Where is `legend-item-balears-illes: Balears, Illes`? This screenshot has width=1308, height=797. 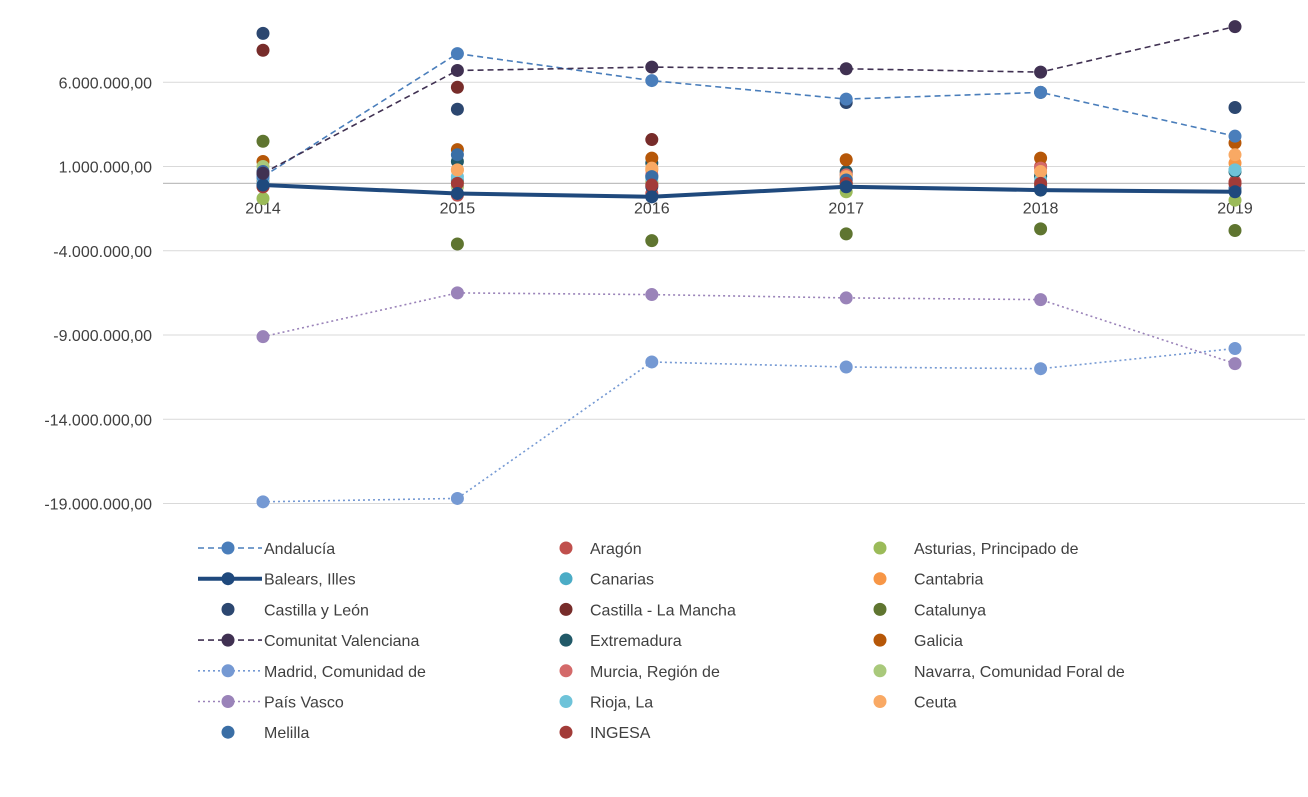 legend-item-balears-illes: Balears, Illes is located at coordinates (277, 580).